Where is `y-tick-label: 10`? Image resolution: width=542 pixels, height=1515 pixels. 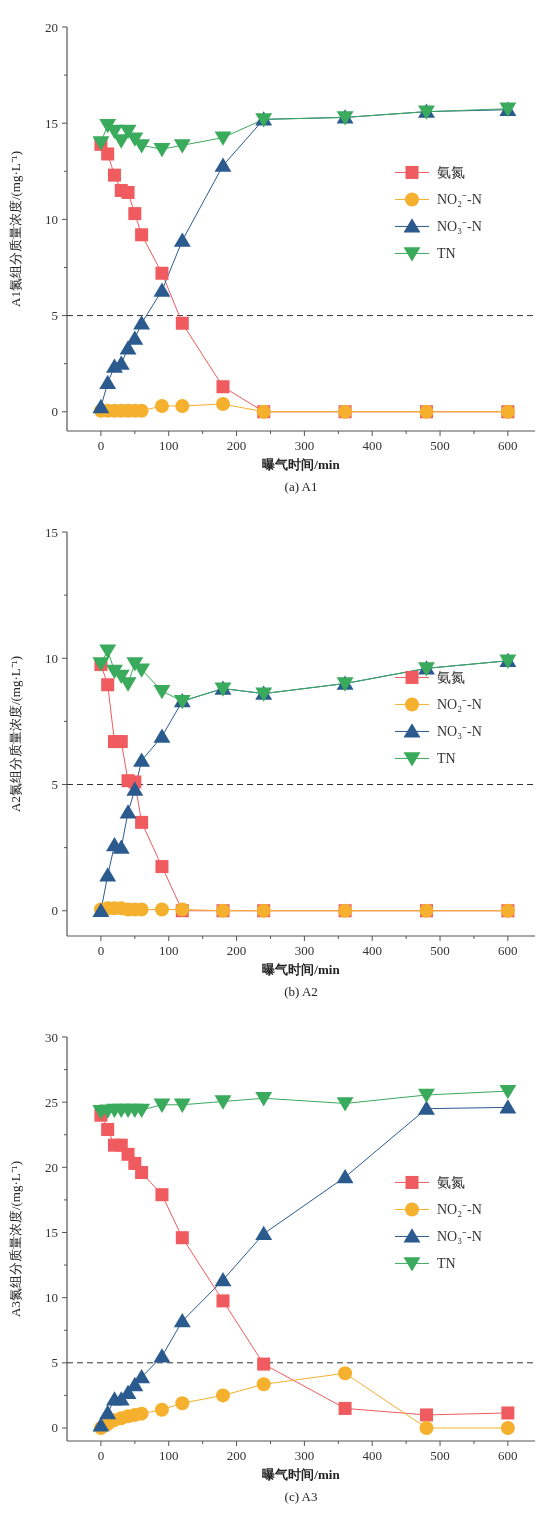 y-tick-label: 10 is located at coordinates (51, 658).